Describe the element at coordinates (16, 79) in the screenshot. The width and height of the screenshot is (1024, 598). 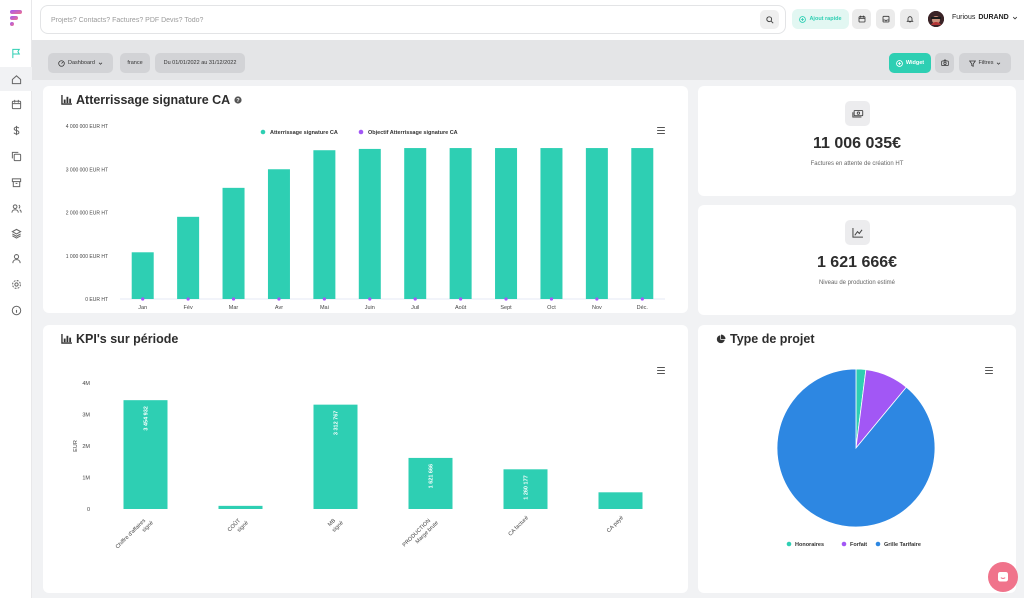
I see `sidebar-item-home` at that location.